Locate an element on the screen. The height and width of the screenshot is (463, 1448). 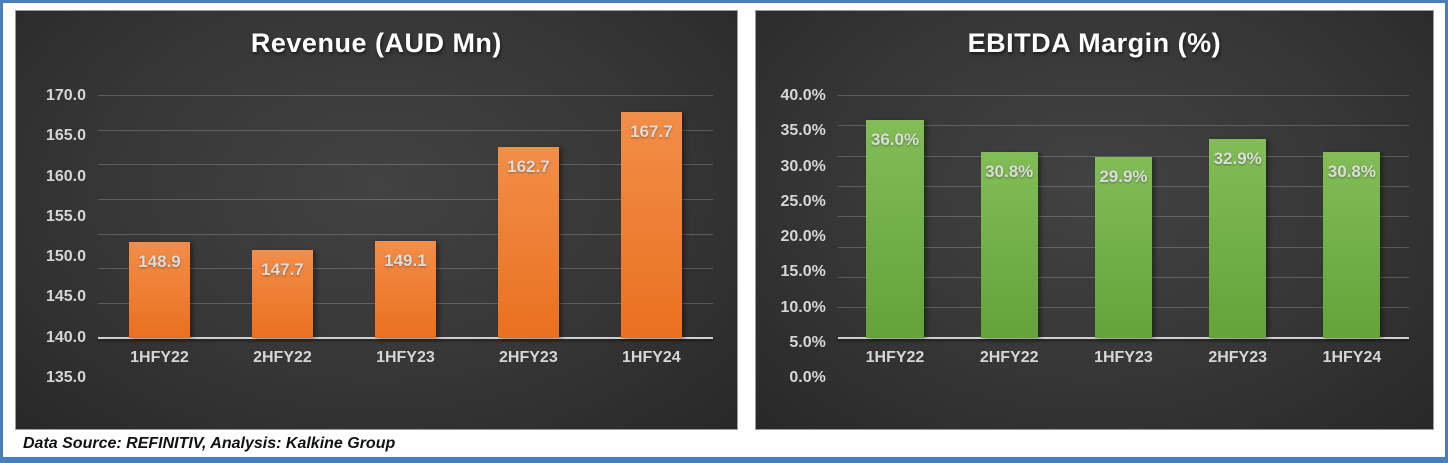
bar-2hfy23: 162.7 is located at coordinates (528, 242).